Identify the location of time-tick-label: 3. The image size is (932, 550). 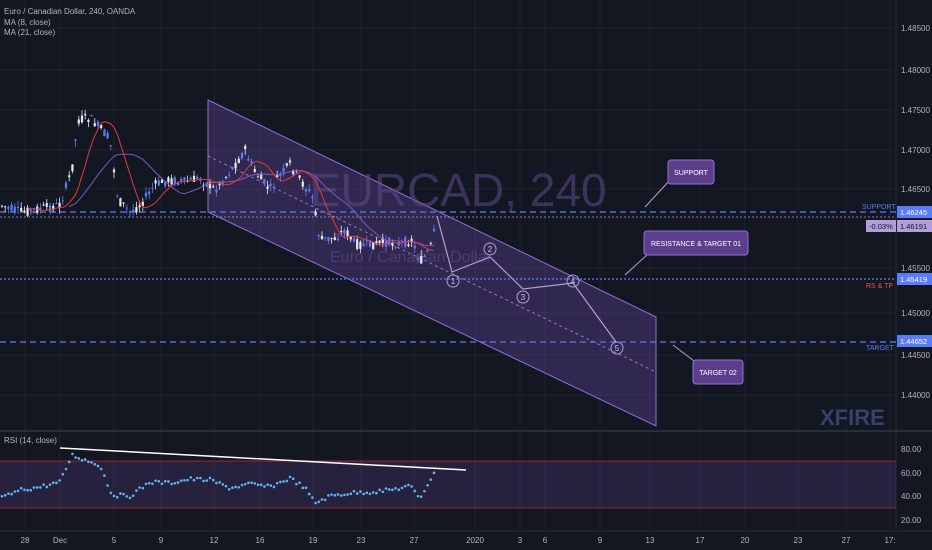
(520, 540).